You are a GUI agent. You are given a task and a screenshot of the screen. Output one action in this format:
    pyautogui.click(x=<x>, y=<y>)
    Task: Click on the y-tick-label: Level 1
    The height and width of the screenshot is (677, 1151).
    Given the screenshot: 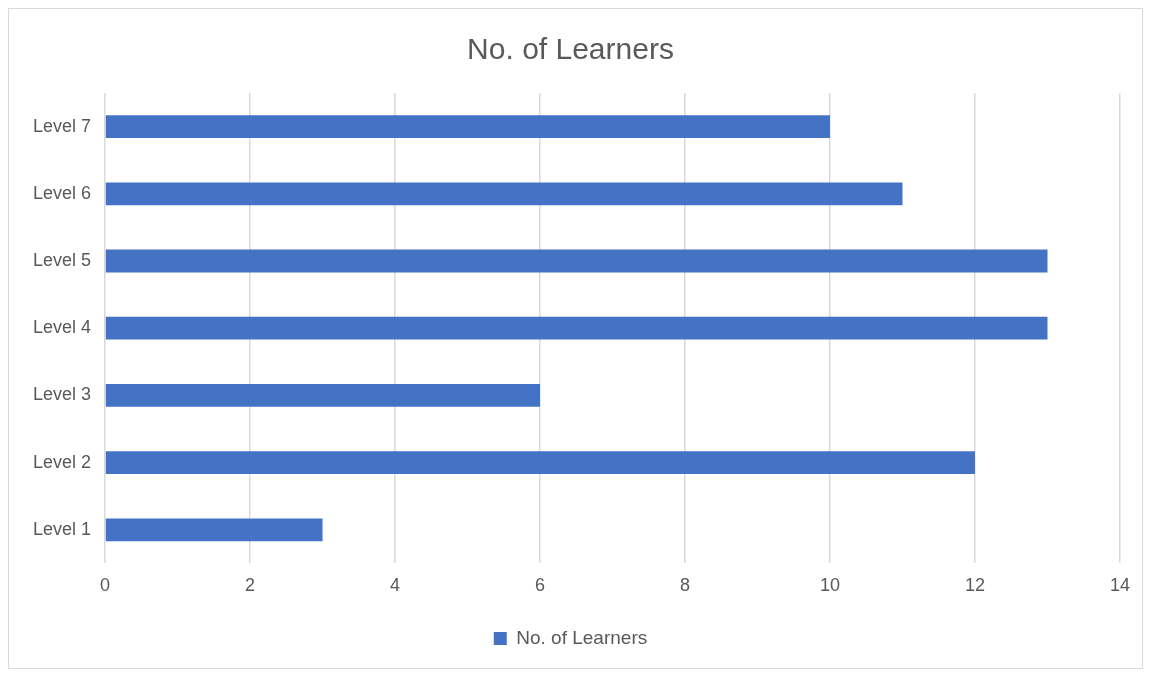 What is the action you would take?
    pyautogui.click(x=62, y=528)
    